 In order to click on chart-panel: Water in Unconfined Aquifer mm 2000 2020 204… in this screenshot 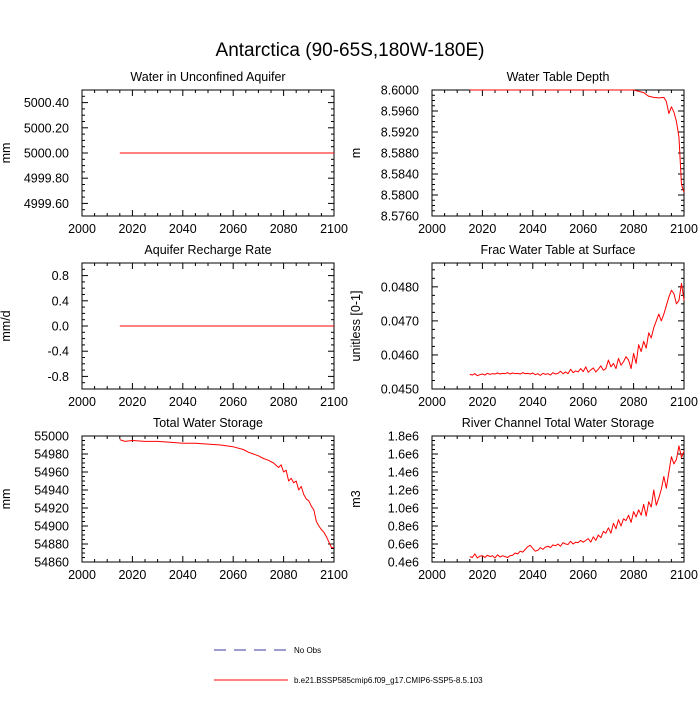, I will do `click(174, 153)`.